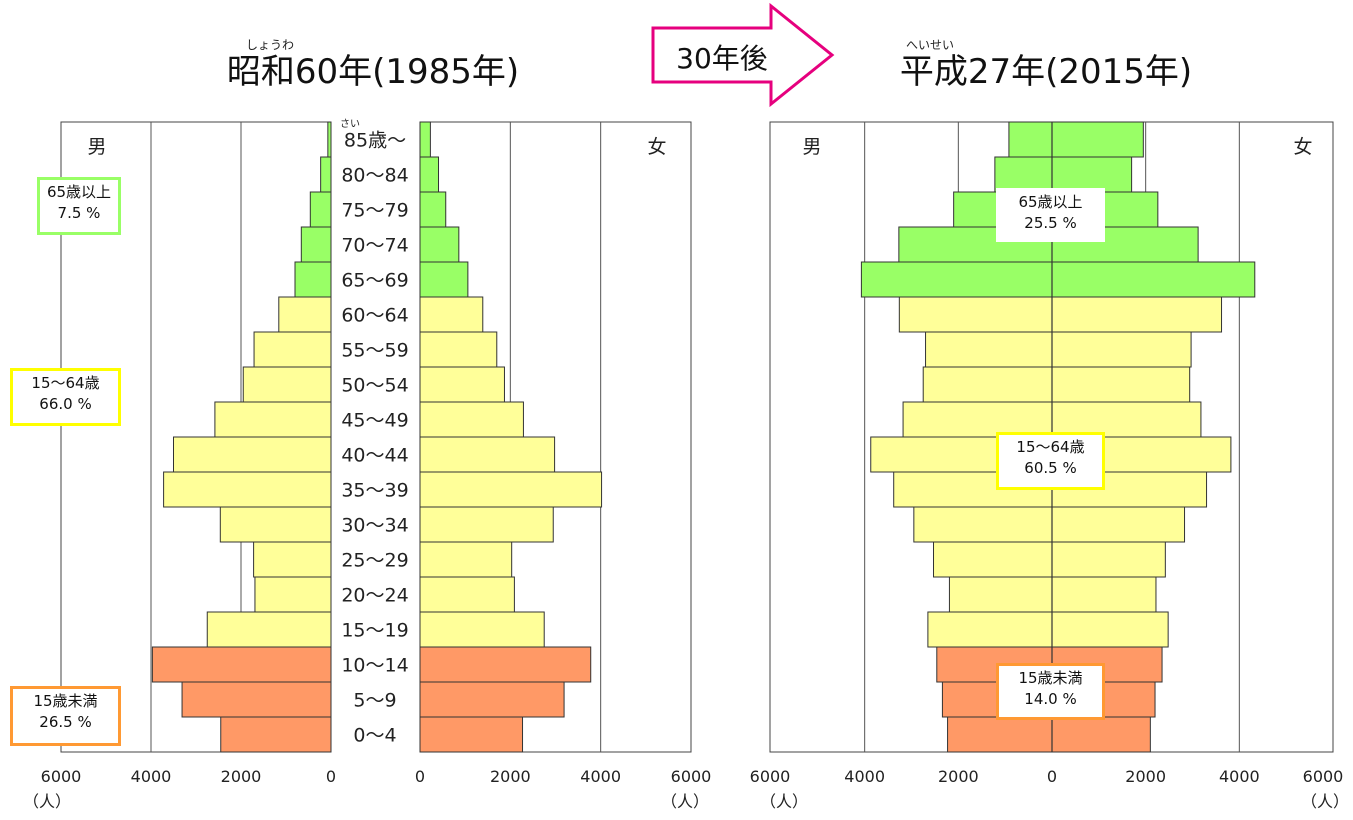 The height and width of the screenshot is (820, 1353). What do you see at coordinates (270, 45) in the screenshot?
I see `title-1985-ruby: しょうわ` at bounding box center [270, 45].